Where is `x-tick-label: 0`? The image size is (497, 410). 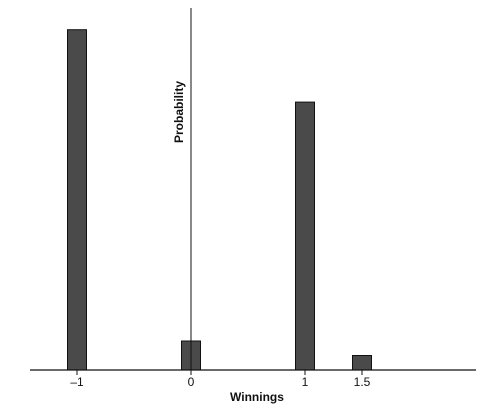
x-tick-label: 0 is located at coordinates (191, 382).